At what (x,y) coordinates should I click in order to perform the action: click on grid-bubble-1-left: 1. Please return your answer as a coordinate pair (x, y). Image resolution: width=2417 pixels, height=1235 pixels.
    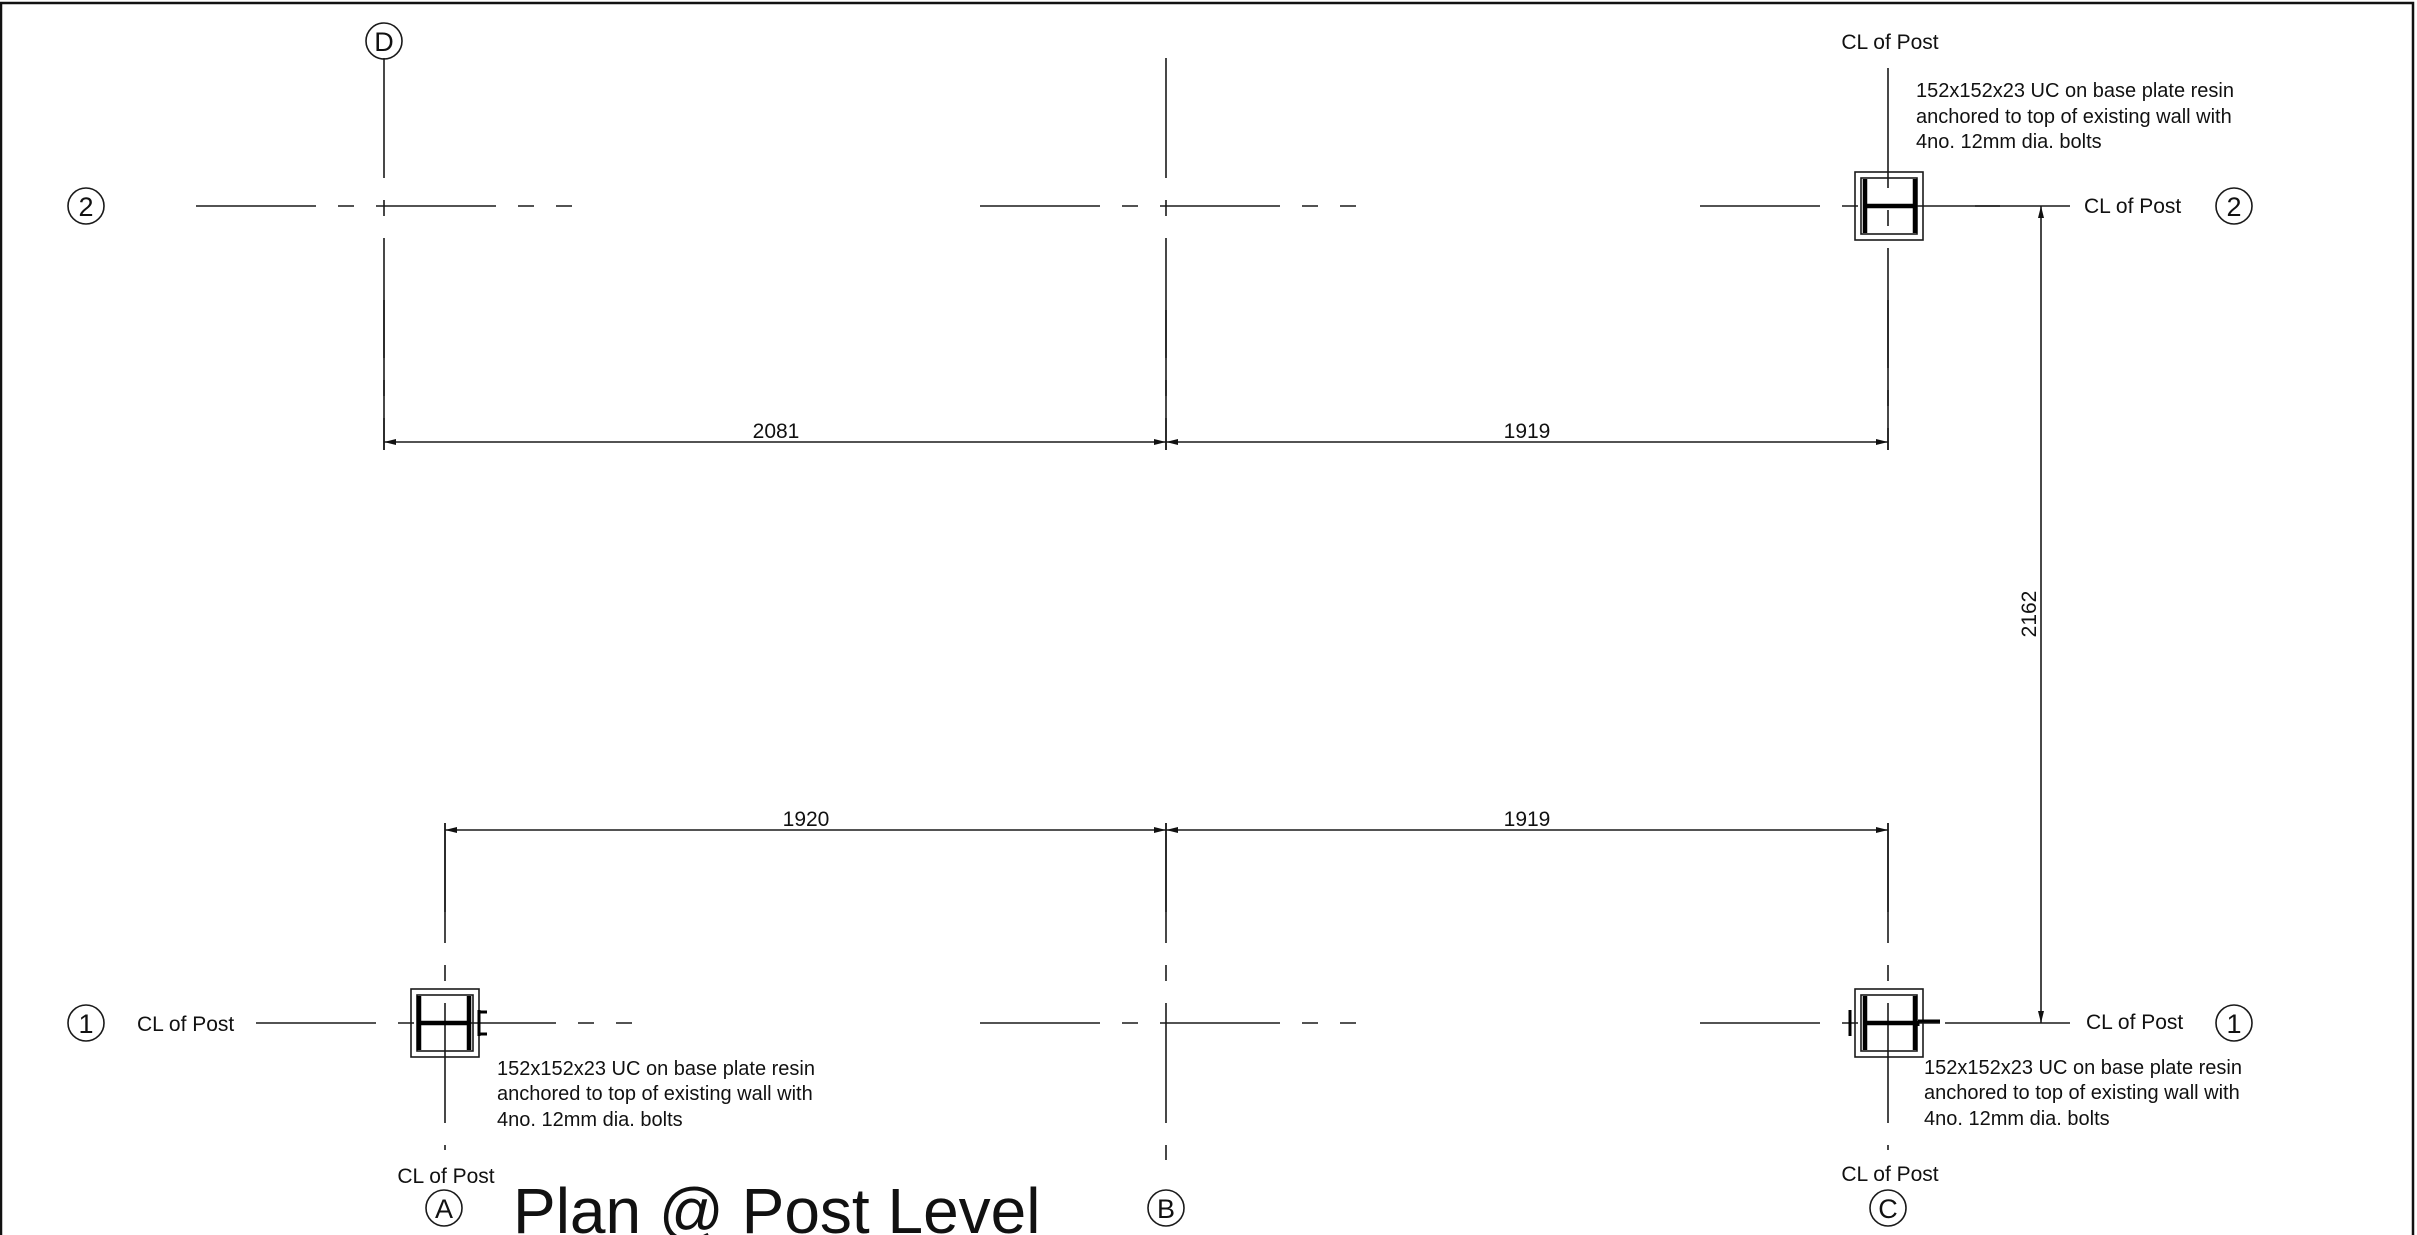
    Looking at the image, I should click on (86, 1023).